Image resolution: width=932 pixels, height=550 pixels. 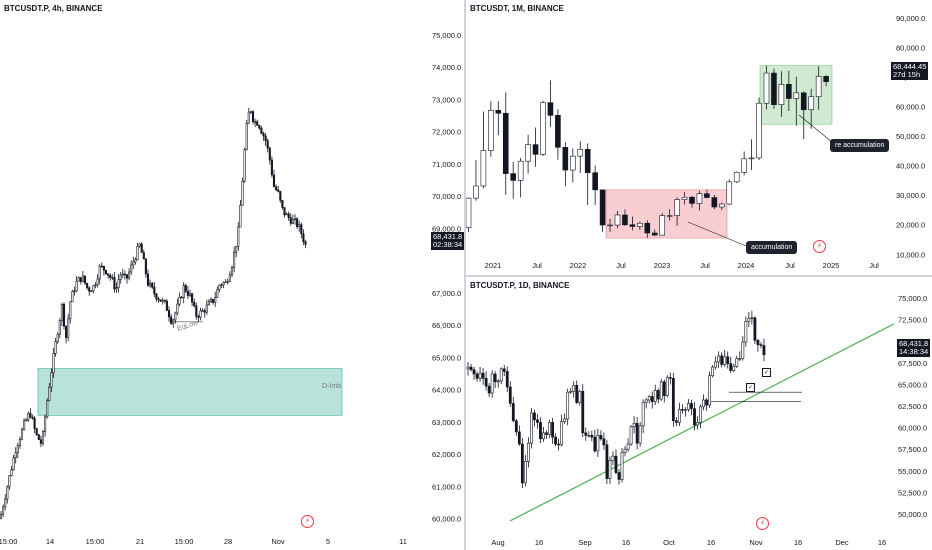 I want to click on x-tick-label: 15:00, so click(x=184, y=541).